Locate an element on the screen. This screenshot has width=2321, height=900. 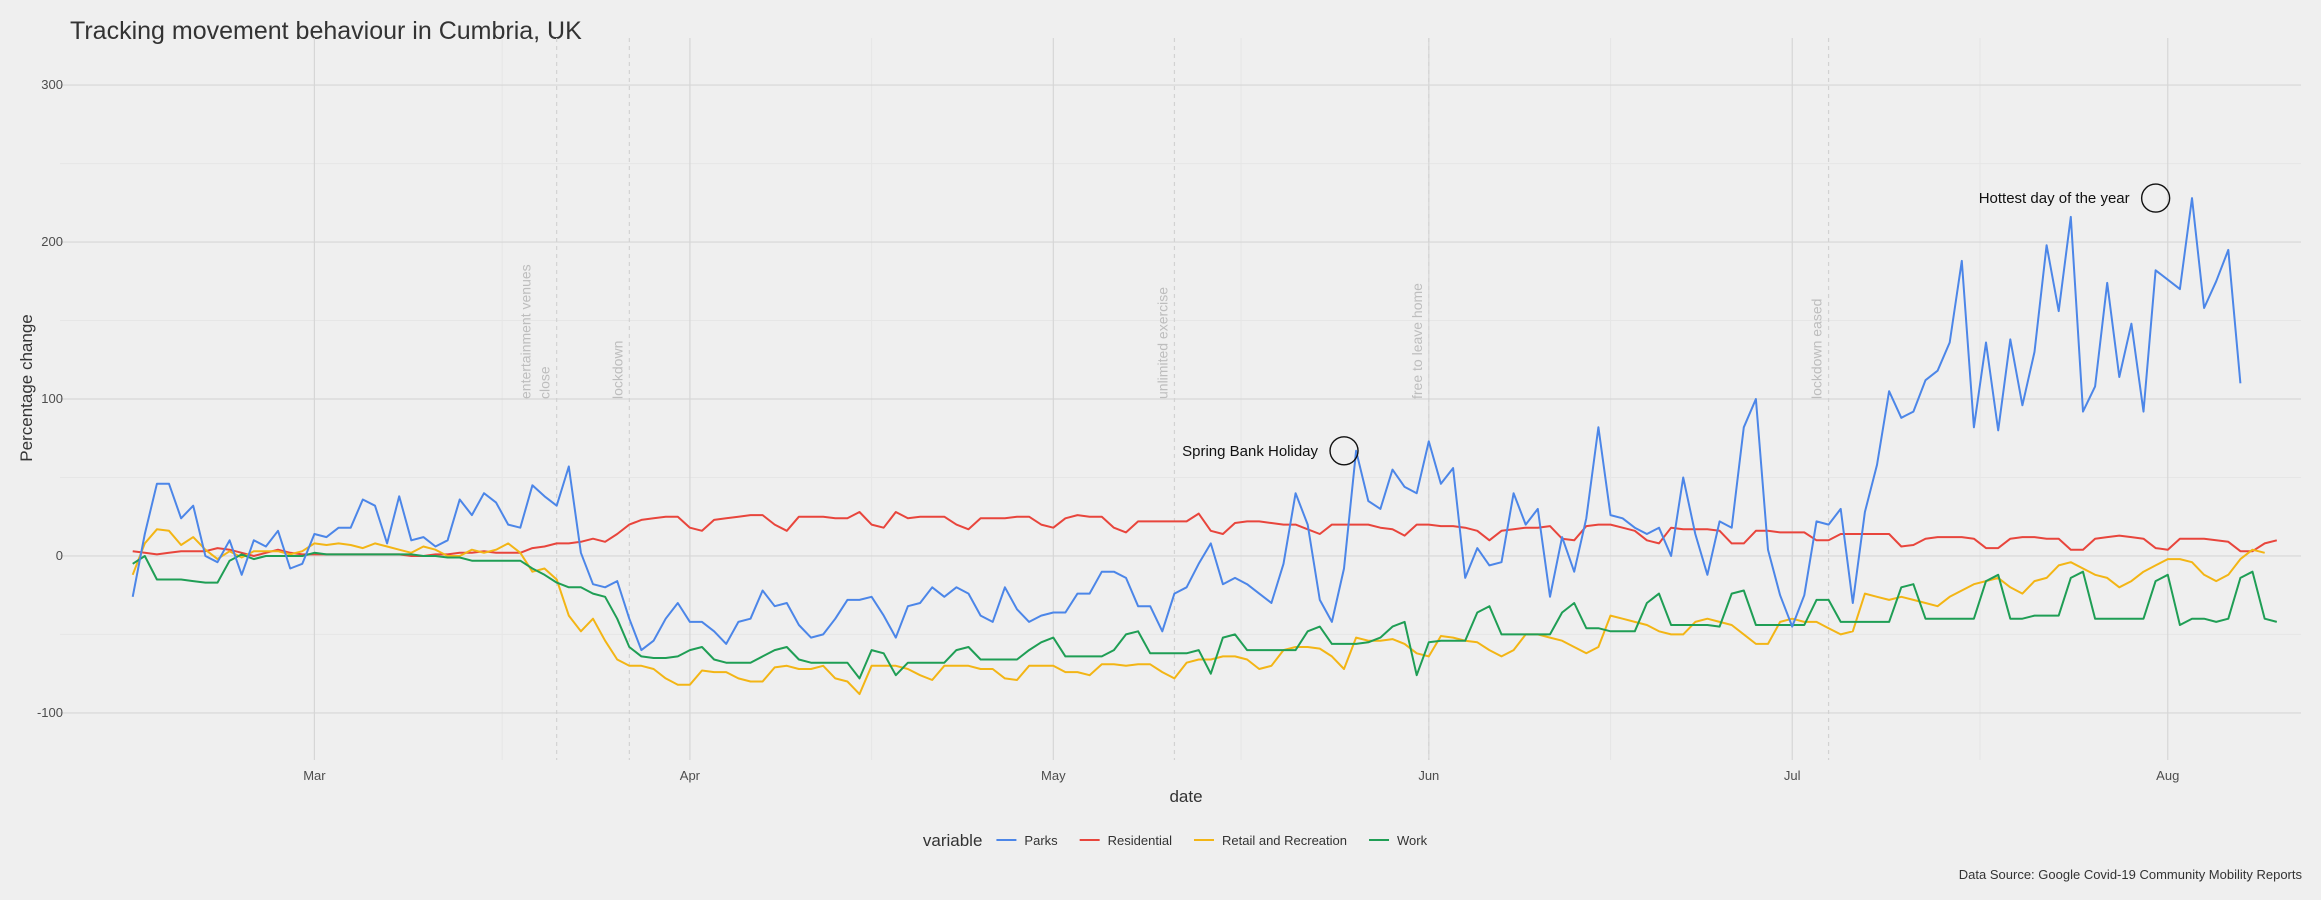
x-axis-label: date is located at coordinates (1185, 796).